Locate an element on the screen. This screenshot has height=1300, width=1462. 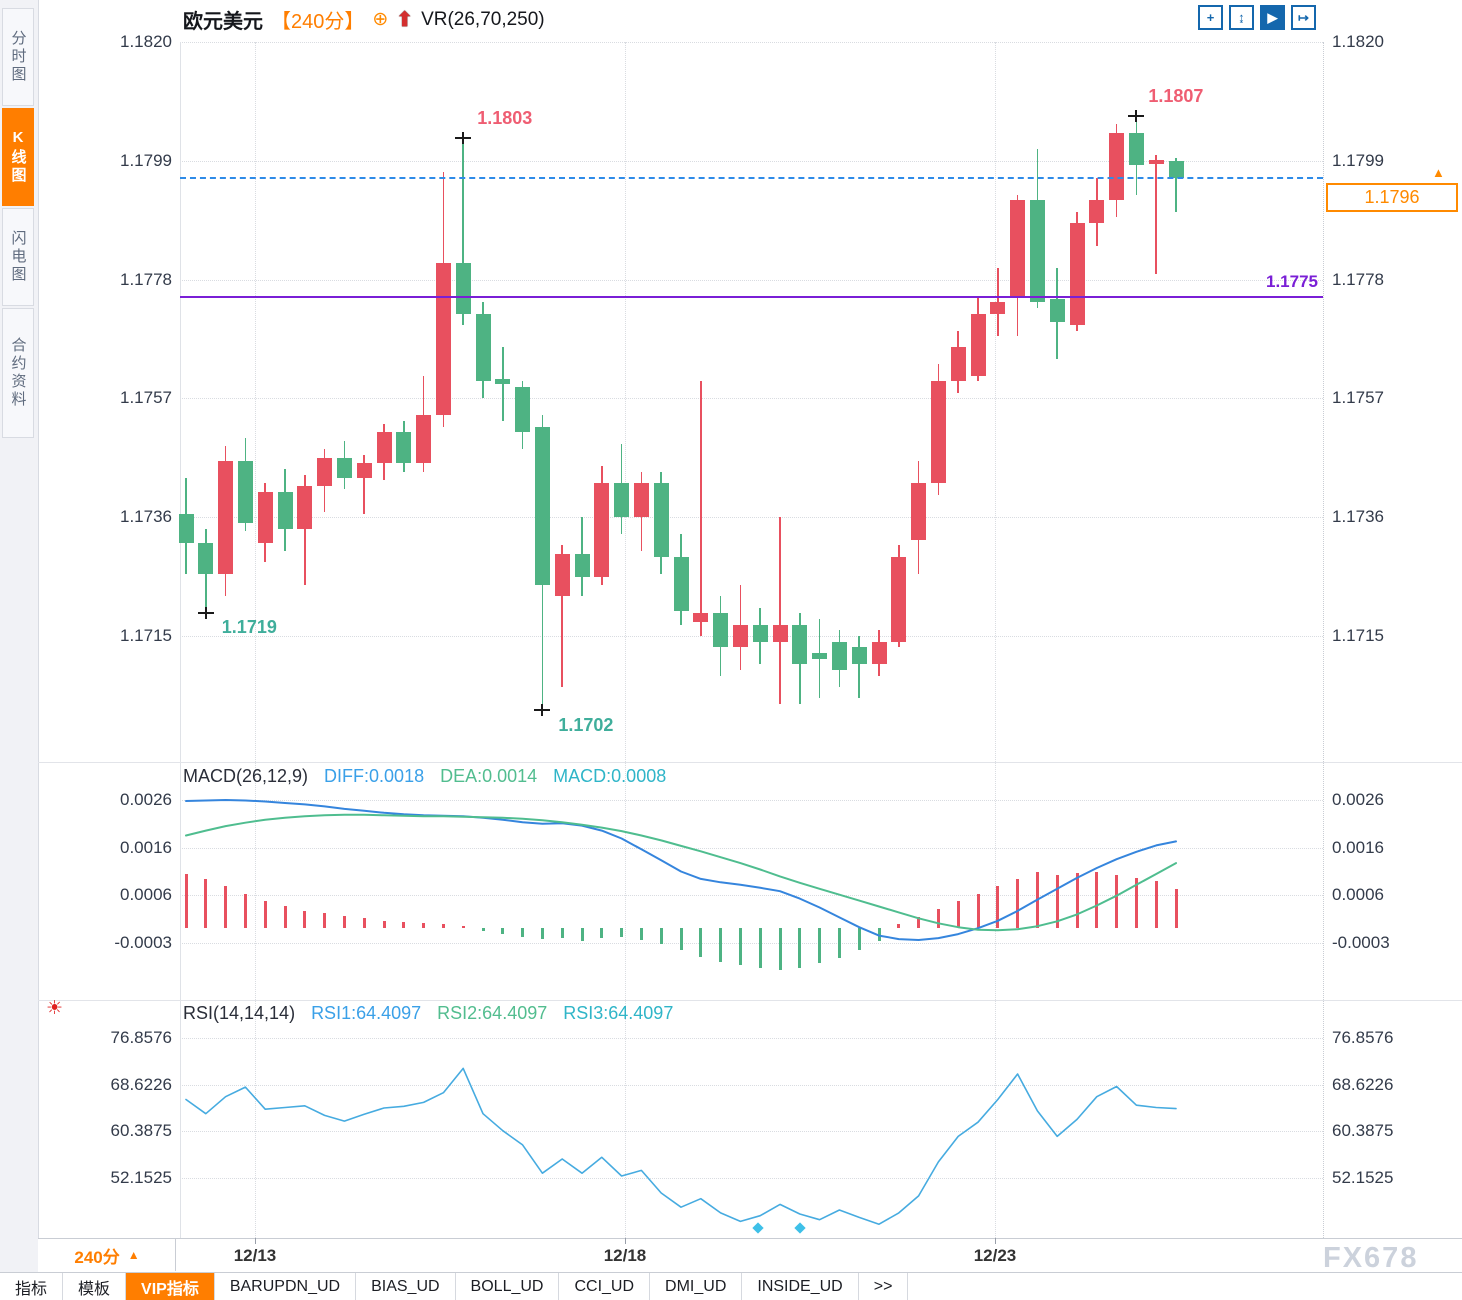
rsi-axis-label: 76.8576 is located at coordinates (1363, 1037).